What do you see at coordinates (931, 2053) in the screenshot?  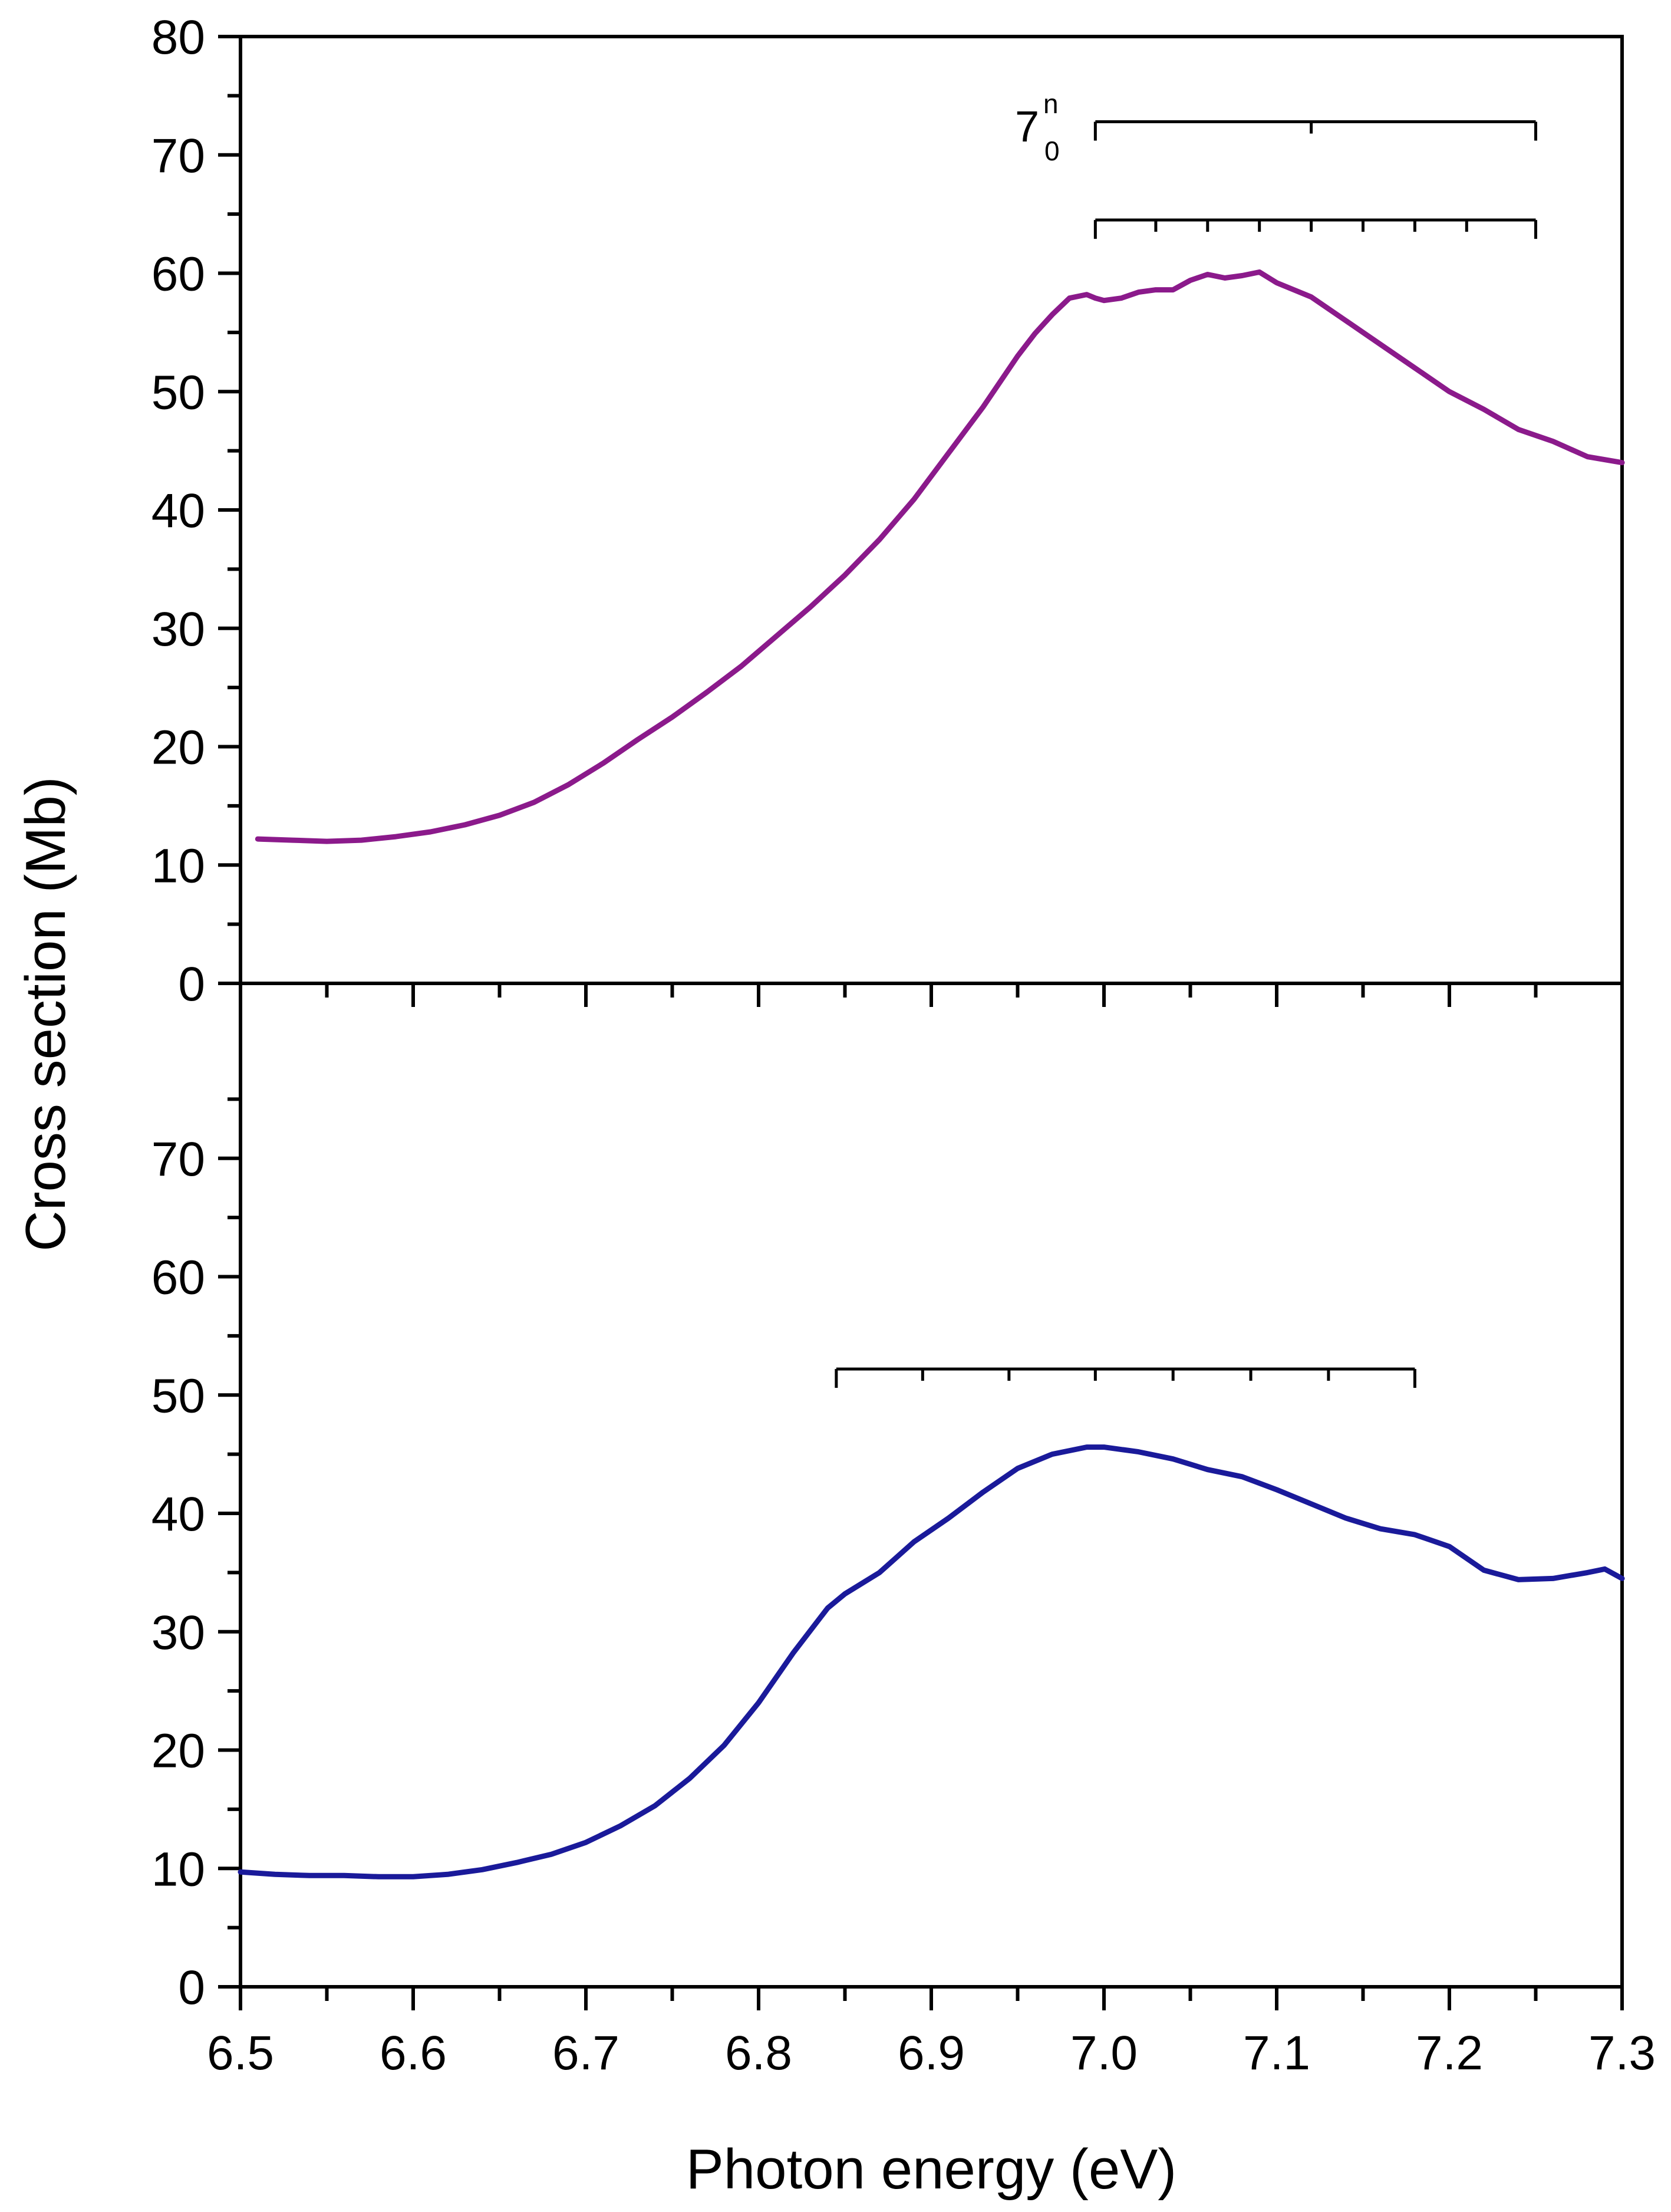 I see `x-tick-label: 6.9` at bounding box center [931, 2053].